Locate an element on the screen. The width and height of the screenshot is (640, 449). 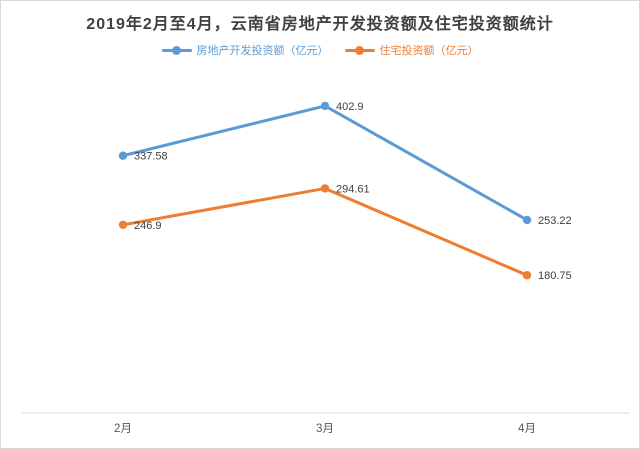
legend-label: 房地产开发投资额（亿元） is located at coordinates (262, 51).